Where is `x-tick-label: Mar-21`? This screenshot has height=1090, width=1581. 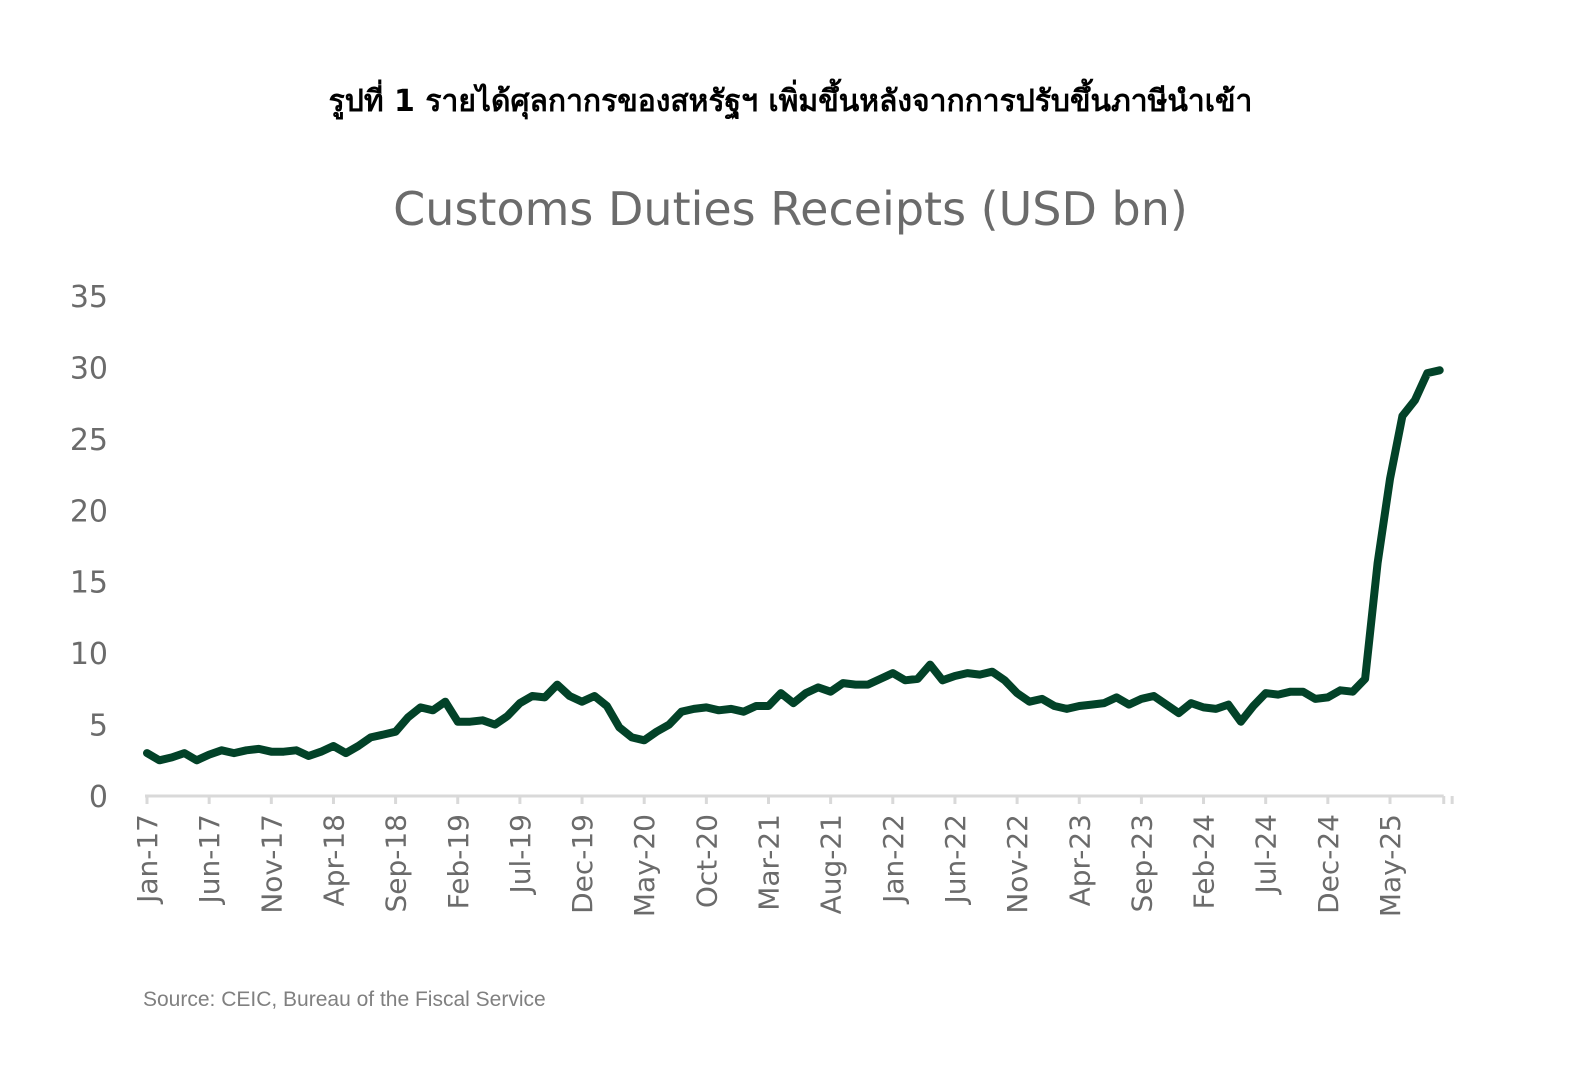
x-tick-label: Mar-21 is located at coordinates (769, 862).